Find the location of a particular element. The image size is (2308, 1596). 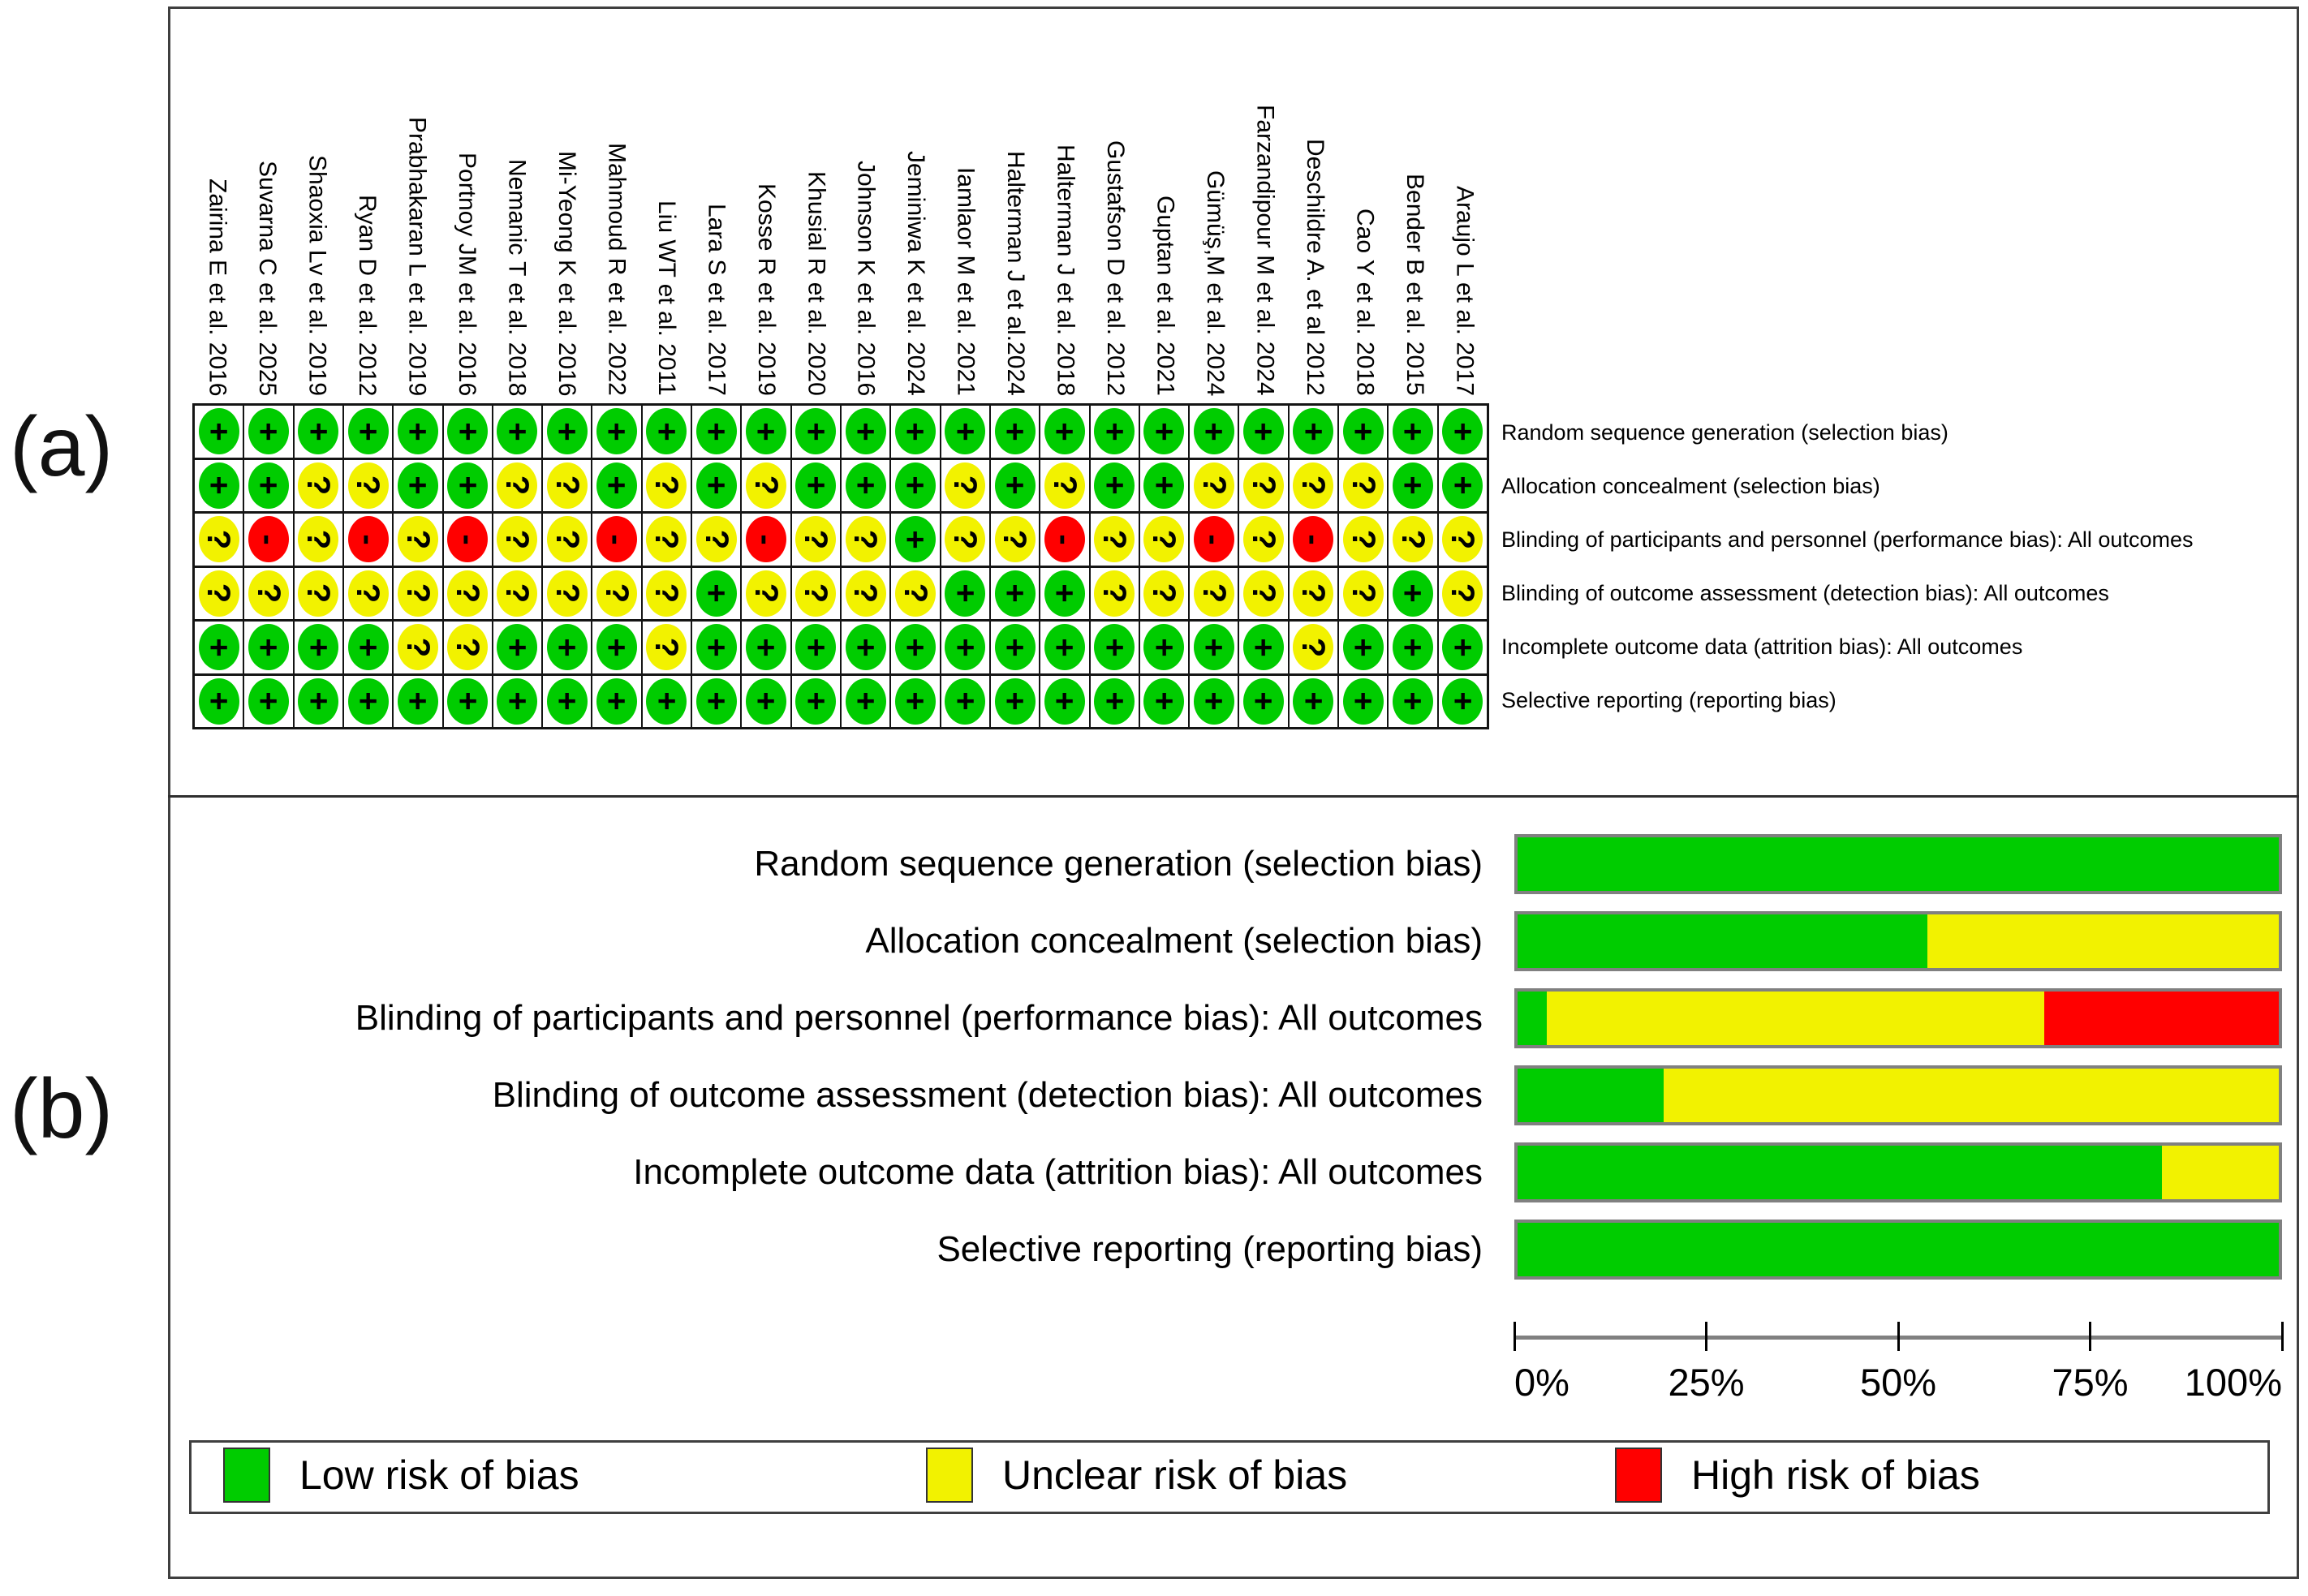

panel-divider is located at coordinates (1233, 796).